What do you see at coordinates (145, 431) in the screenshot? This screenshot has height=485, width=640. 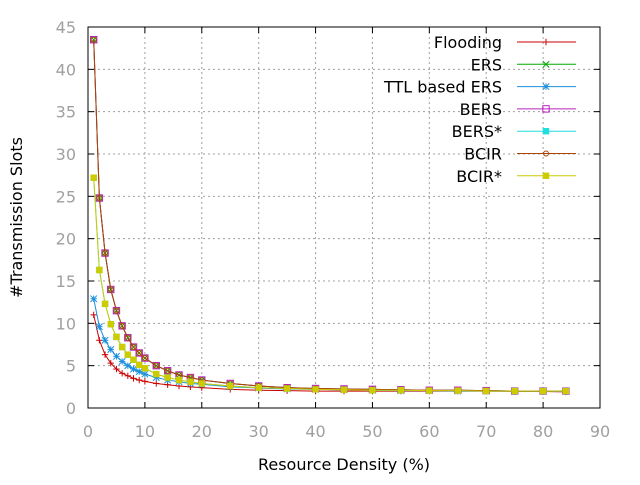 I see `x-tick-label: 10` at bounding box center [145, 431].